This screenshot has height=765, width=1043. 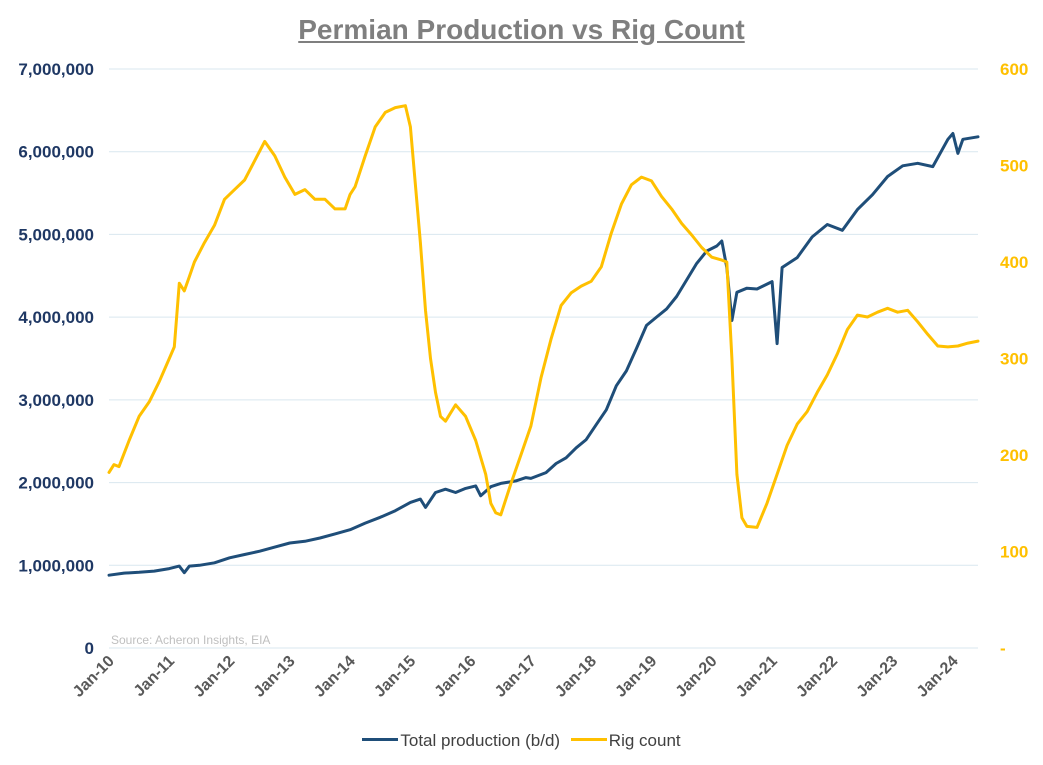 I want to click on x-tick-label: Jan-21, so click(x=757, y=677).